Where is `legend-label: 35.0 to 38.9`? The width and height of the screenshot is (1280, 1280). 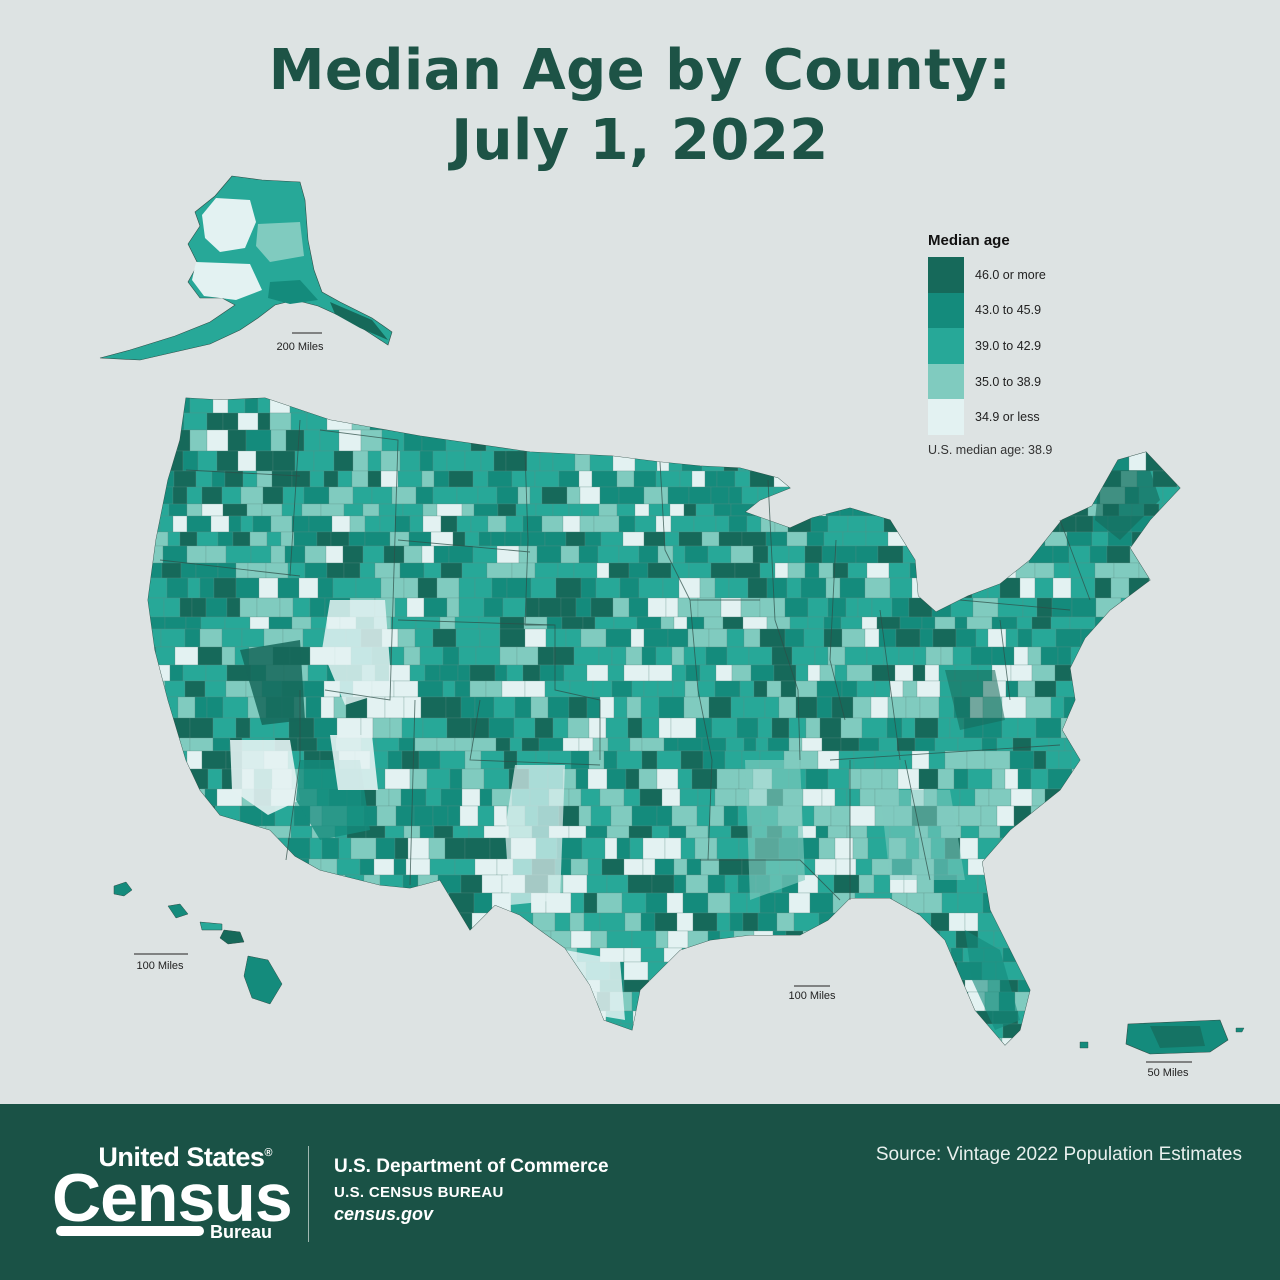 legend-label: 35.0 to 38.9 is located at coordinates (1008, 381).